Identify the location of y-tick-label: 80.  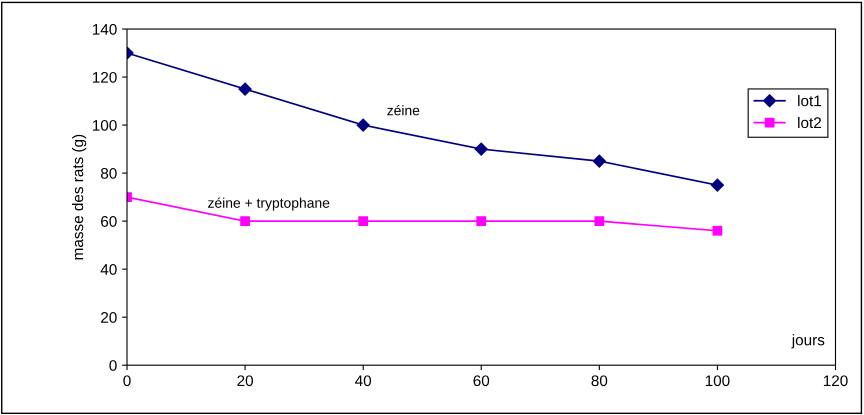
(108, 173).